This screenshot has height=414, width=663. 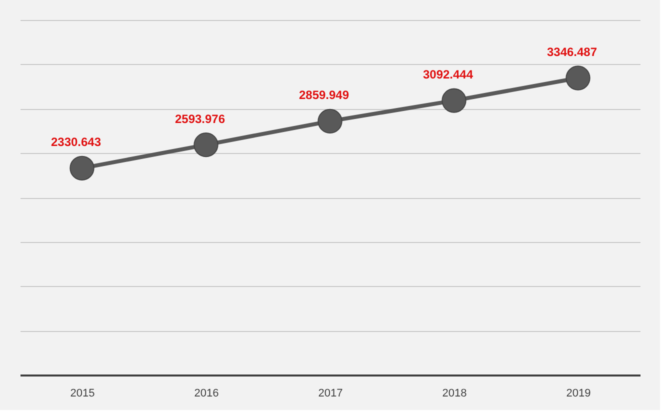 I want to click on data-label: 3092.444, so click(x=448, y=75).